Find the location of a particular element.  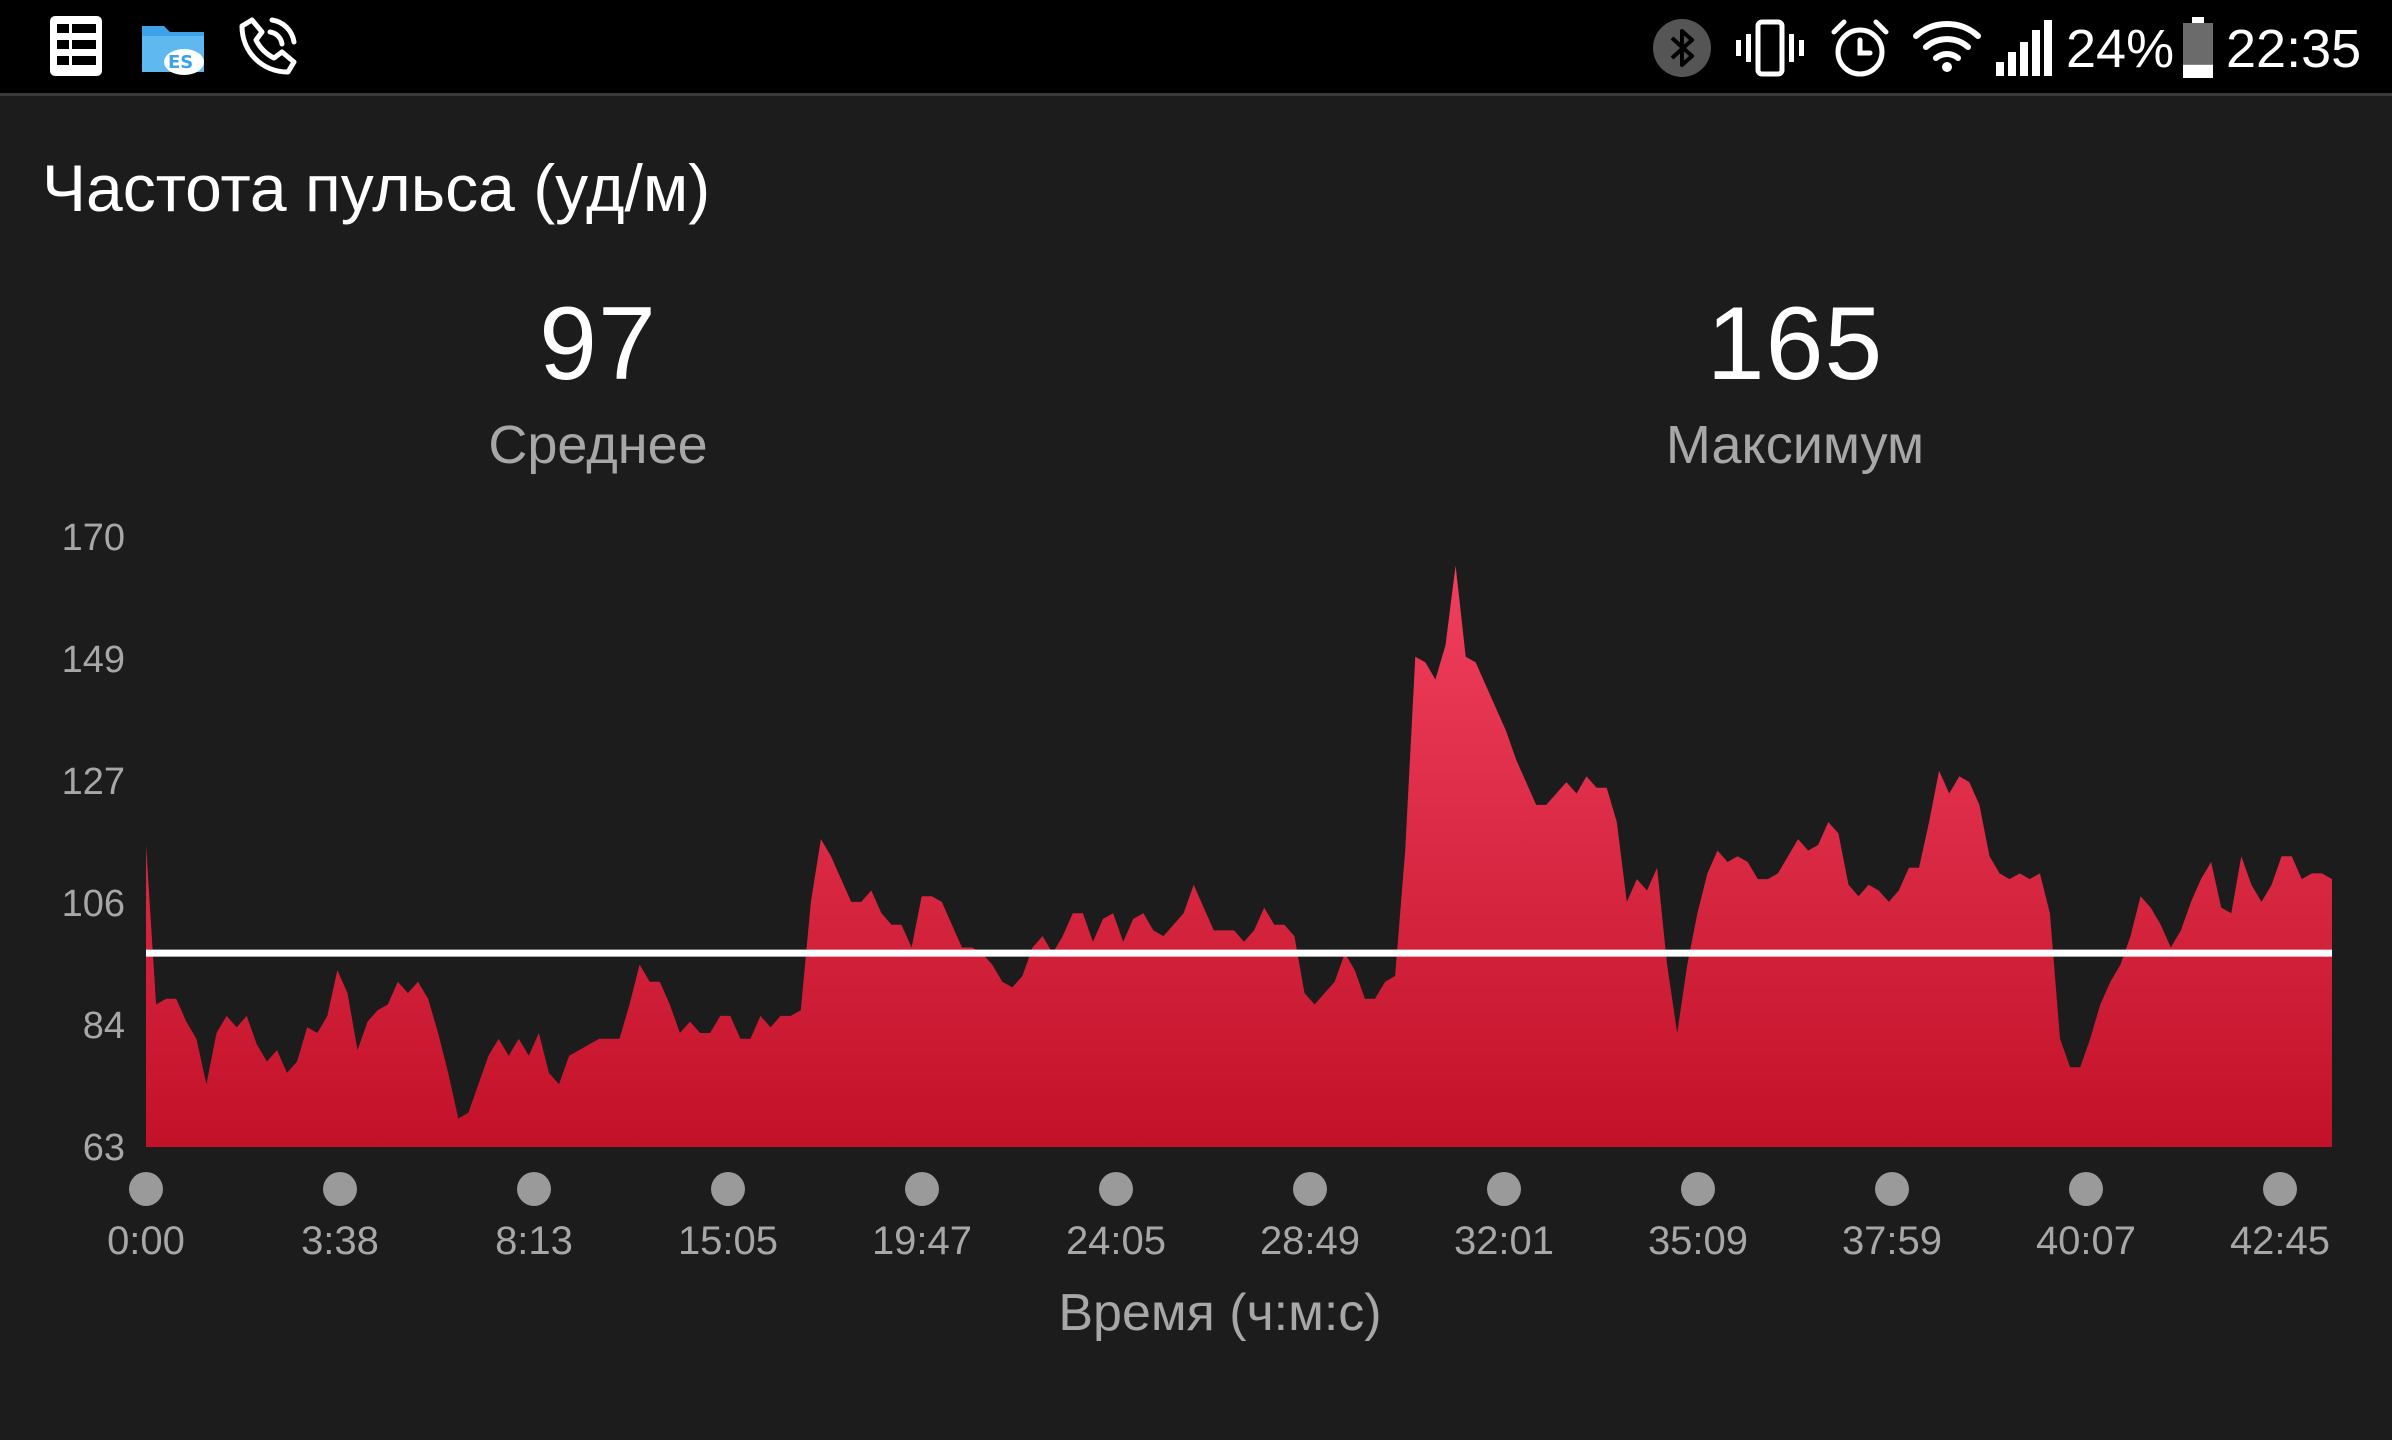

alarm-icon is located at coordinates (1860, 50).